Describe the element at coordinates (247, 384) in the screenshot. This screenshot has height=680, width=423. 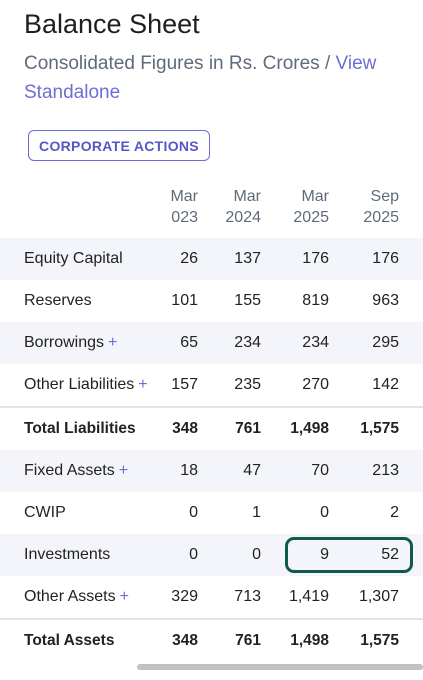
I see `table-cell: 235` at that location.